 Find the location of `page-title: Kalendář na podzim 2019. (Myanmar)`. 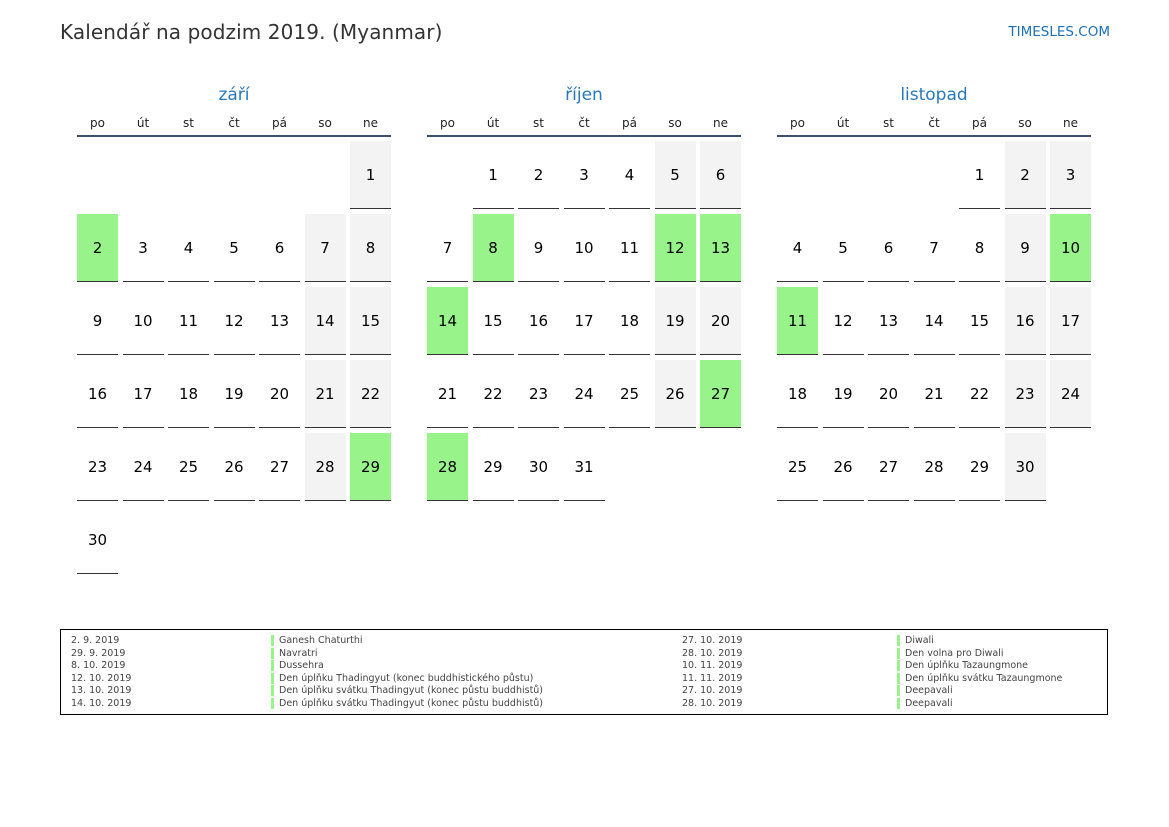

page-title: Kalendář na podzim 2019. (Myanmar) is located at coordinates (251, 32).